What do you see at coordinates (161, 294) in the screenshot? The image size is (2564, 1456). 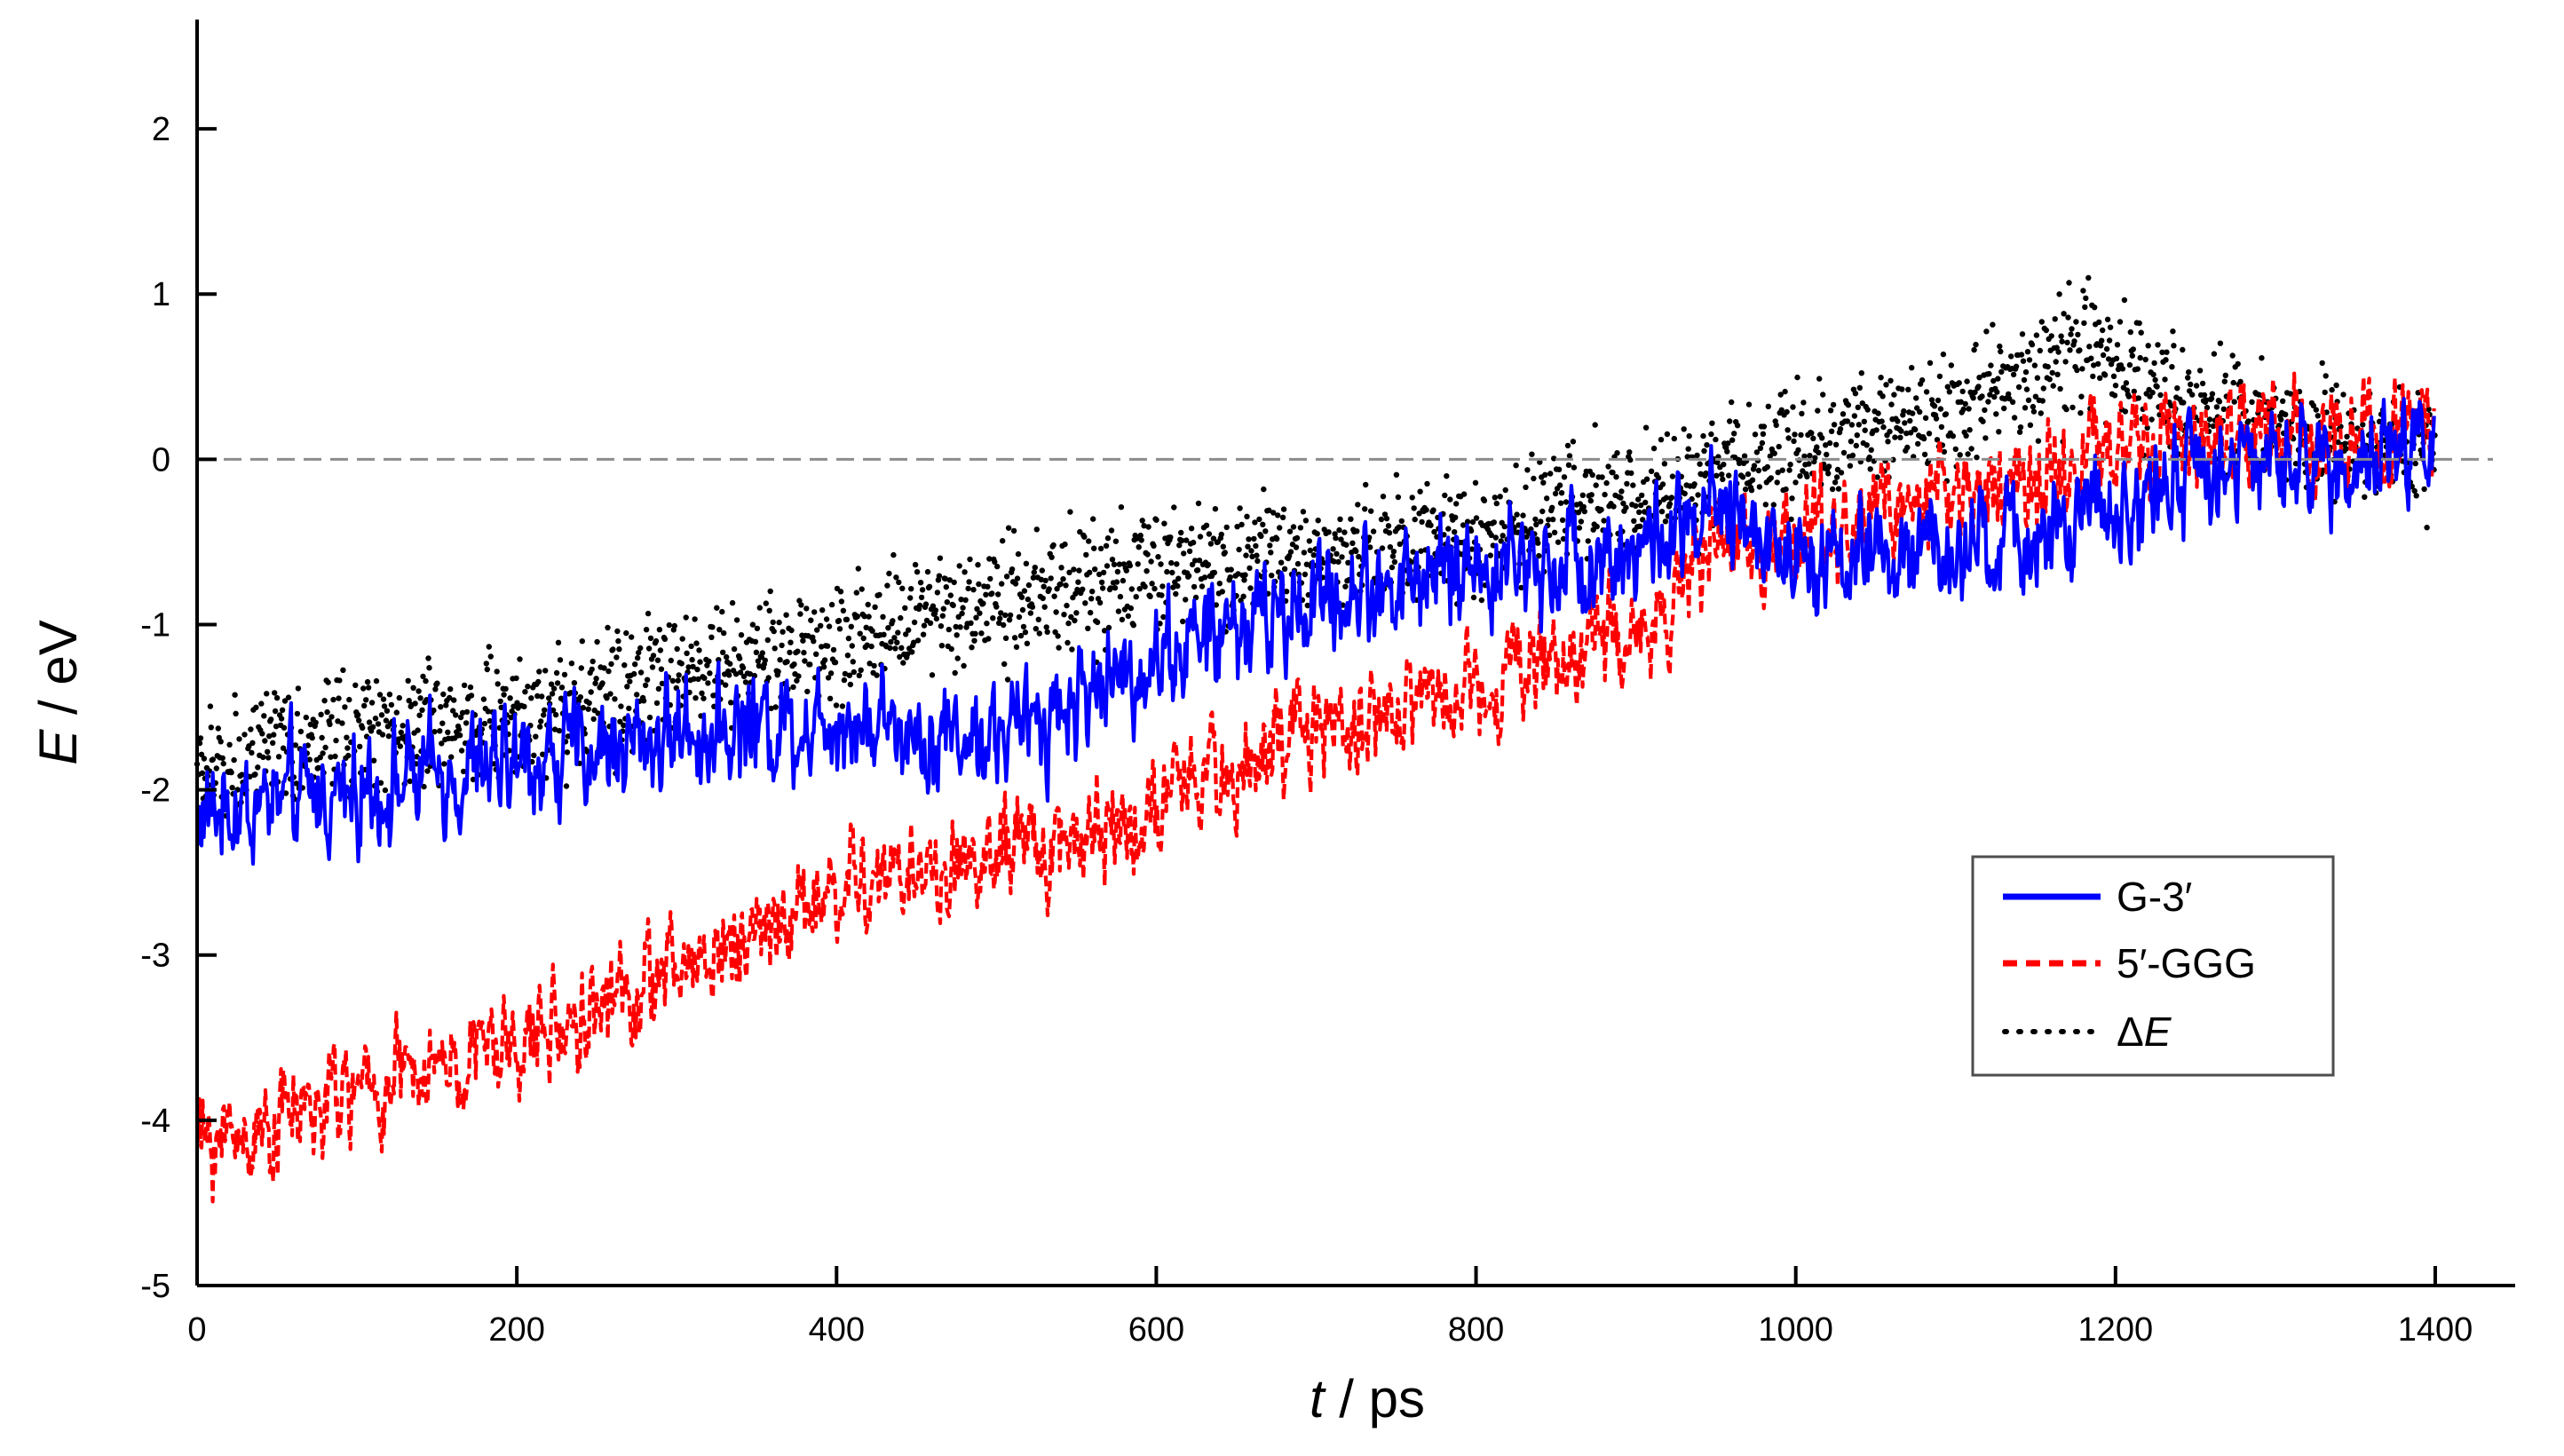 I see `y-tick-label: 1` at bounding box center [161, 294].